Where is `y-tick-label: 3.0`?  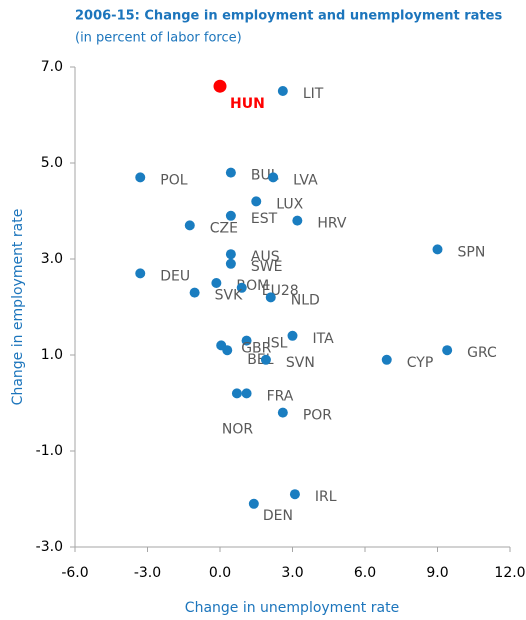 y-tick-label: 3.0 is located at coordinates (52, 259).